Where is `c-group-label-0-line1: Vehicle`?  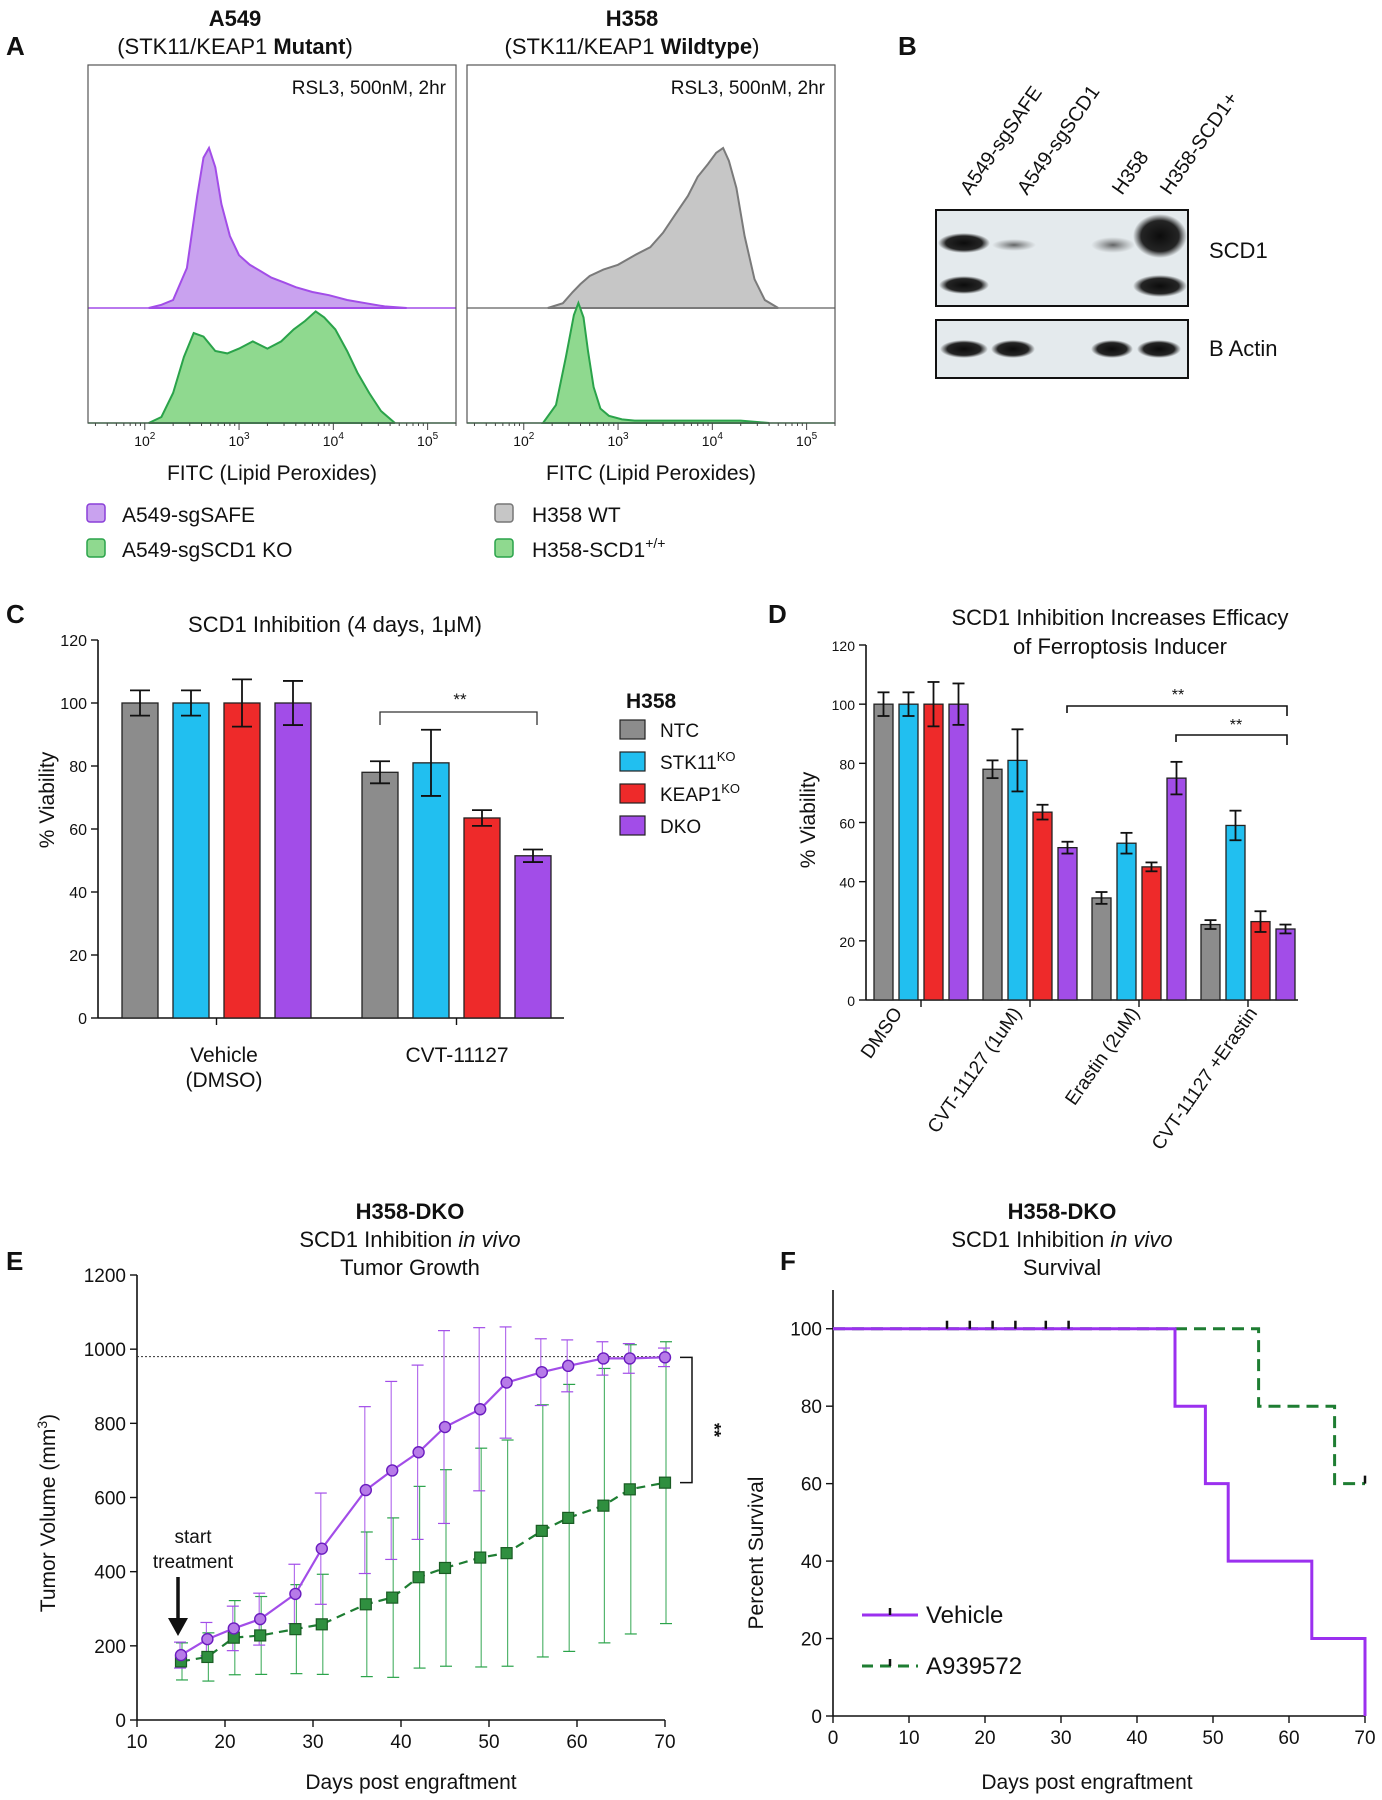 c-group-label-0-line1: Vehicle is located at coordinates (224, 1055).